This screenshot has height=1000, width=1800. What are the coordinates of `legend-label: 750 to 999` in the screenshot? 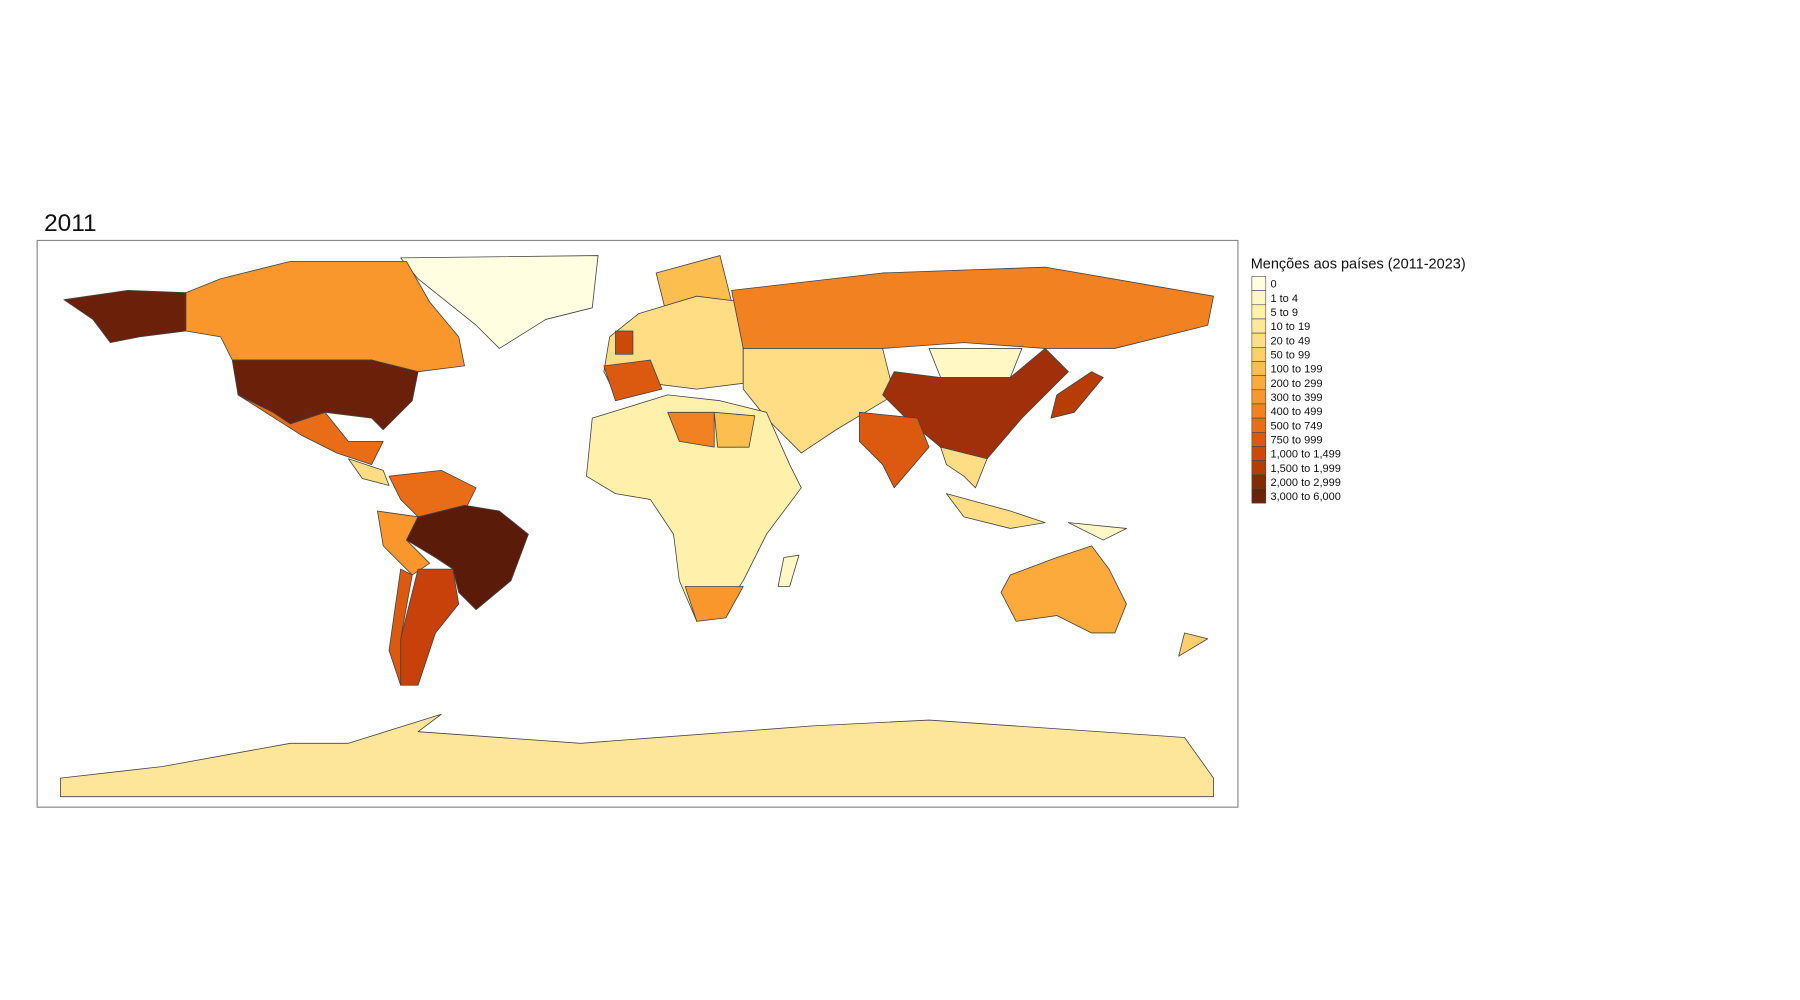 It's located at (1296, 440).